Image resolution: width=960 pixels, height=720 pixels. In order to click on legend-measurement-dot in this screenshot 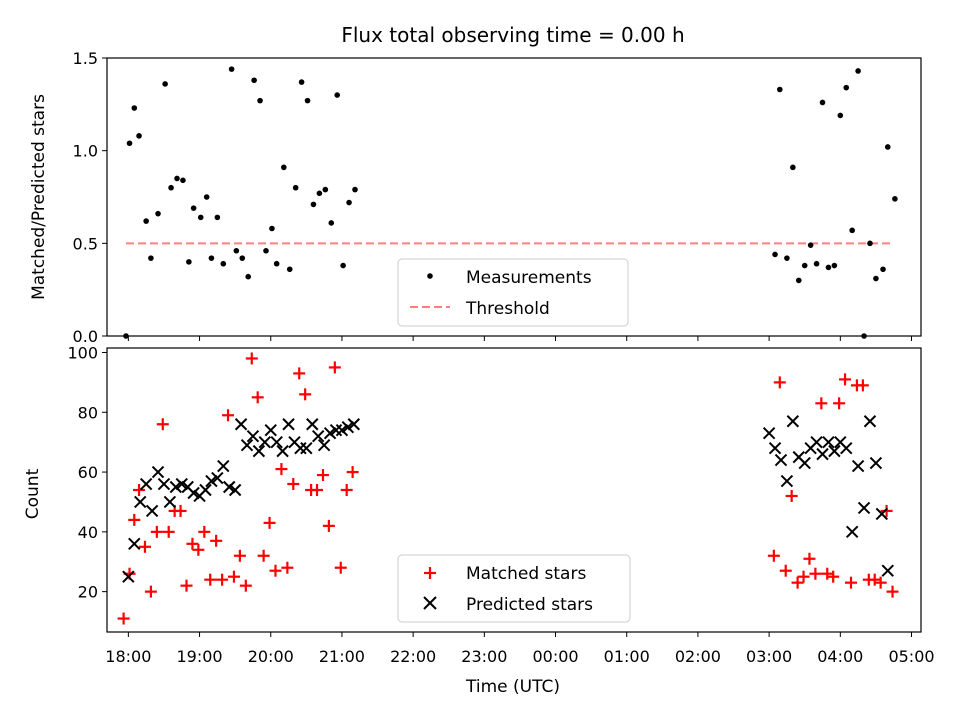, I will do `click(430, 276)`.